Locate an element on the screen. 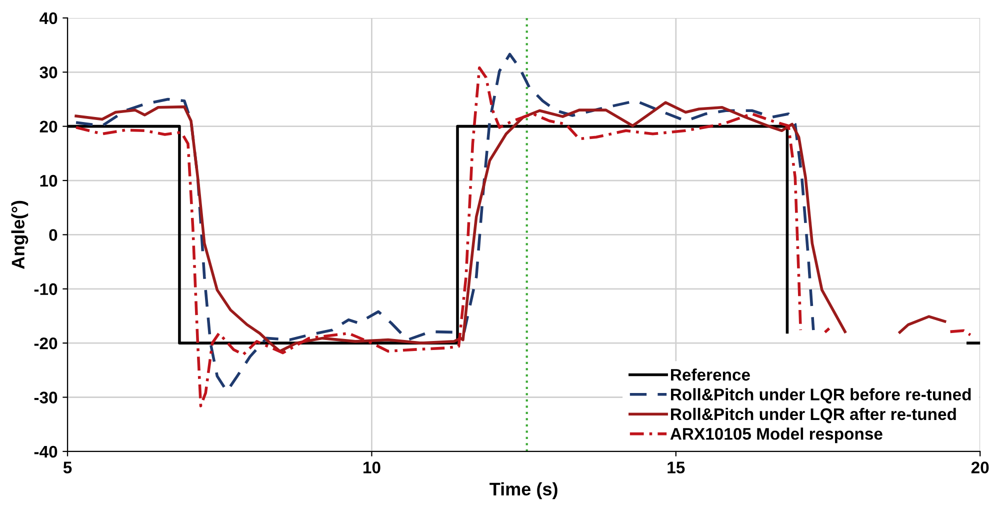 The image size is (993, 513). y-tick-label: 0 is located at coordinates (53, 235).